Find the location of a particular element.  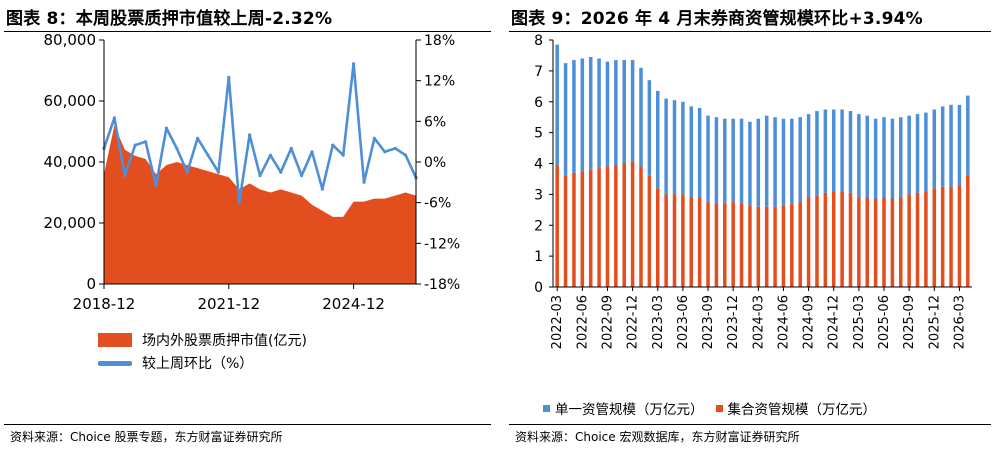

right-x-tick-label: 2022-06 is located at coordinates (582, 322).